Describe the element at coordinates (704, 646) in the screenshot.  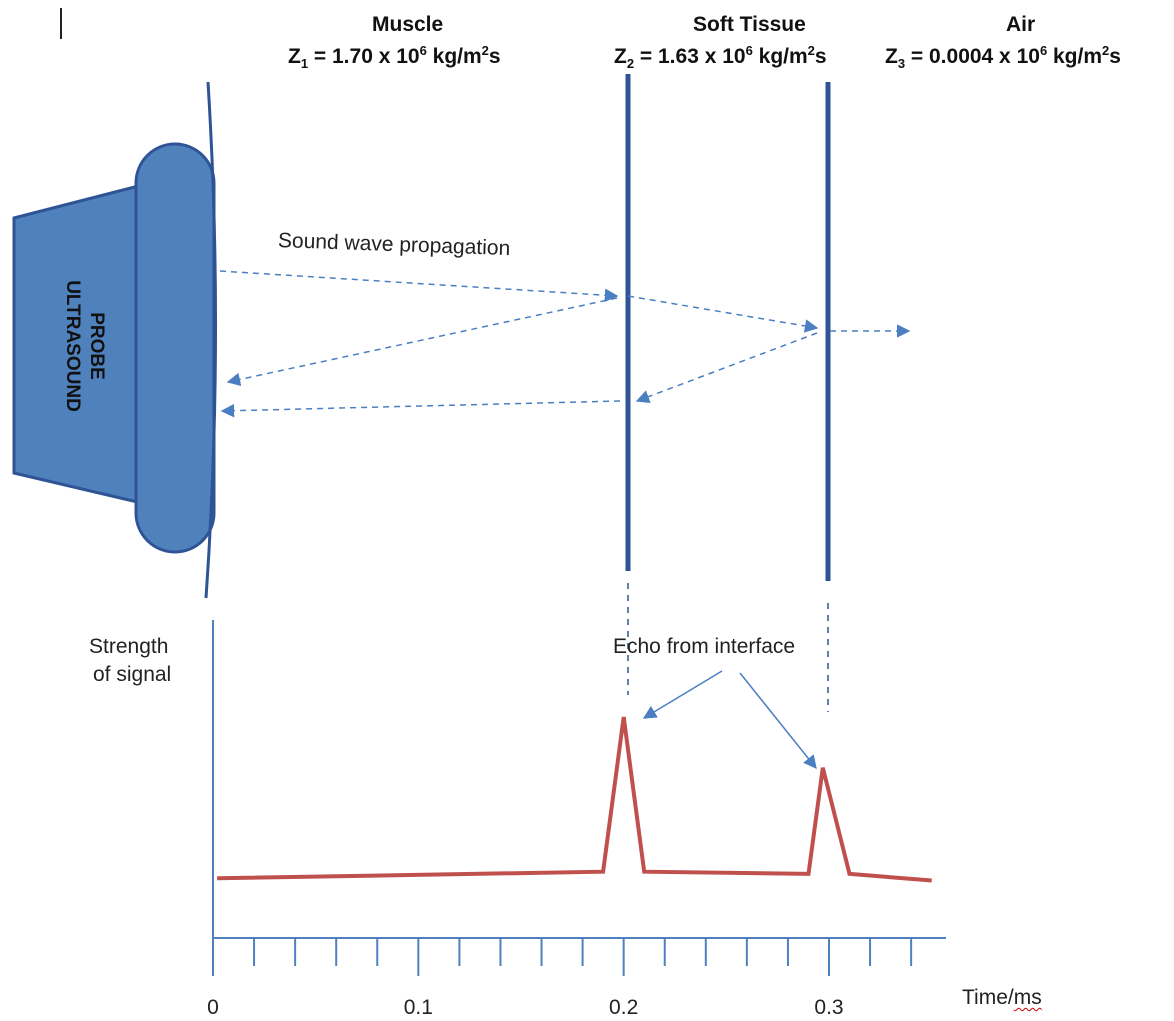
I see `echo-label: Echo from interface` at that location.